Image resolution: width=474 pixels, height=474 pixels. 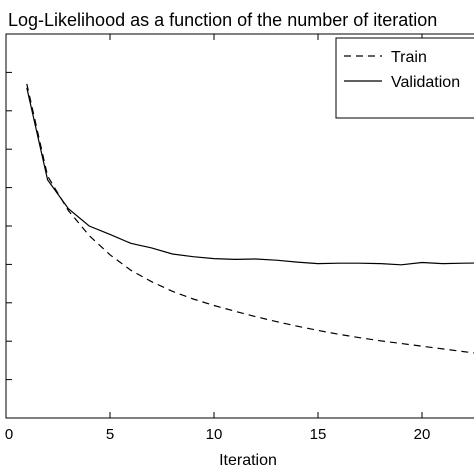 I want to click on legend-label-train: Train, so click(x=409, y=57).